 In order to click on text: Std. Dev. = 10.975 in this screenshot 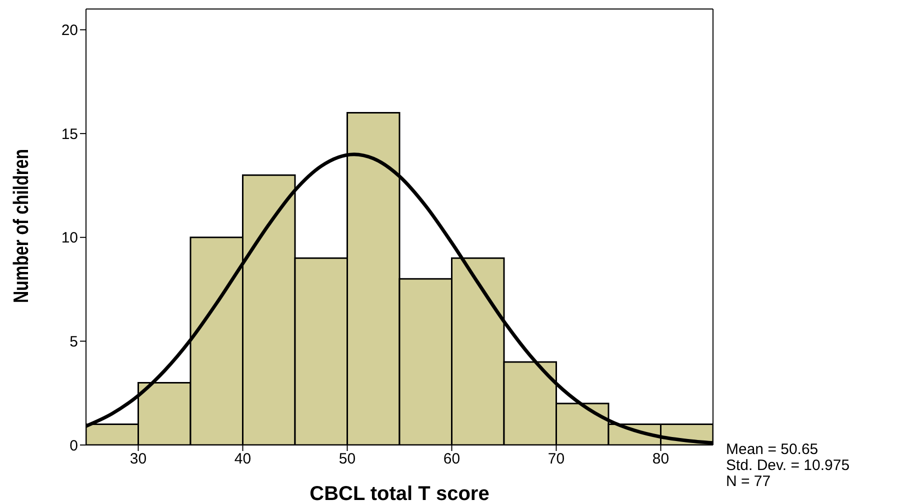, I will do `click(788, 465)`.